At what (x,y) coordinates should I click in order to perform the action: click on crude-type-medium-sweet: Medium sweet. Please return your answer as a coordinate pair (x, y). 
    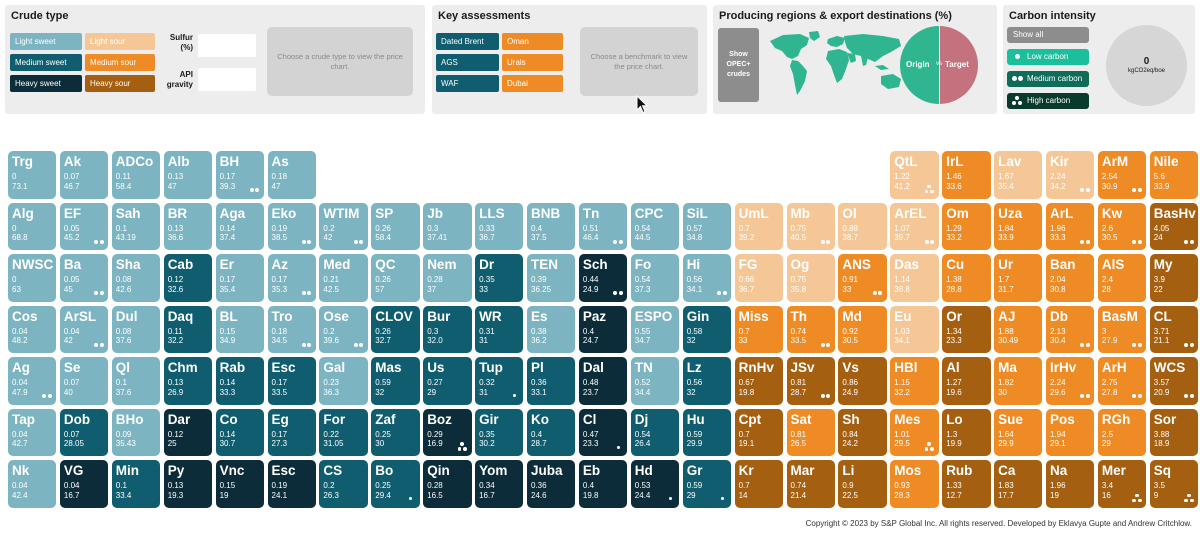
    Looking at the image, I should click on (46, 62).